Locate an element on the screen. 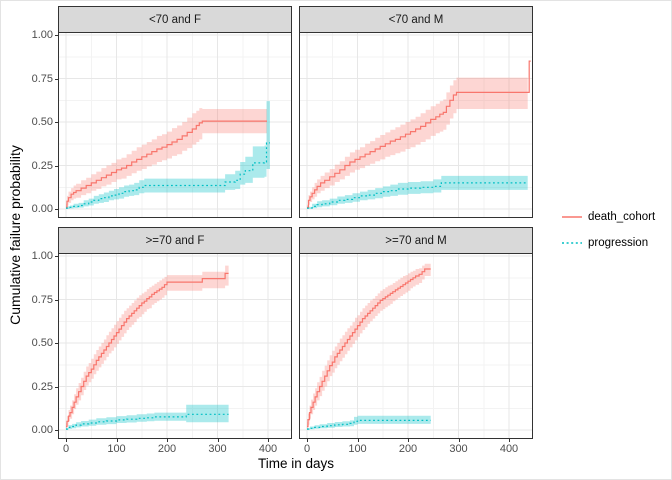 This screenshot has width=672, height=480. facet-strip--70-and-m: <70 and M is located at coordinates (416, 19).